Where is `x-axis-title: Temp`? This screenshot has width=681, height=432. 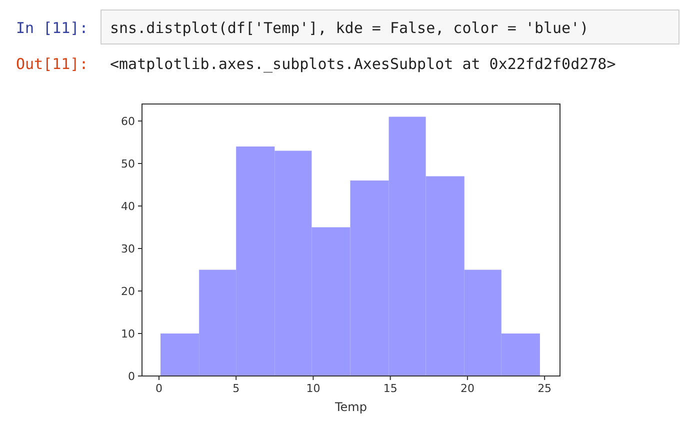
x-axis-title: Temp is located at coordinates (350, 407).